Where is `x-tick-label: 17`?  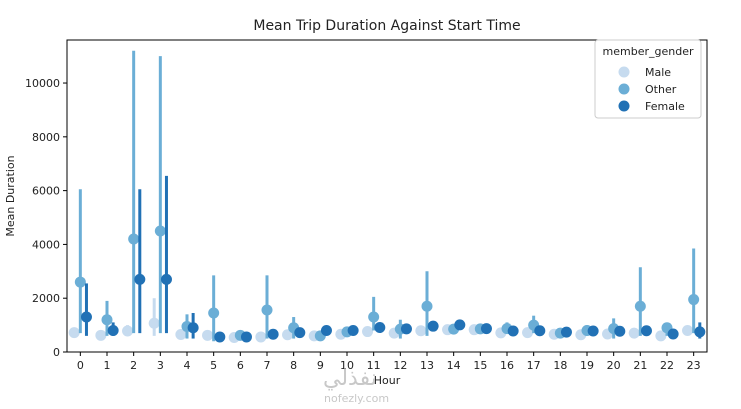 x-tick-label: 17 is located at coordinates (534, 365).